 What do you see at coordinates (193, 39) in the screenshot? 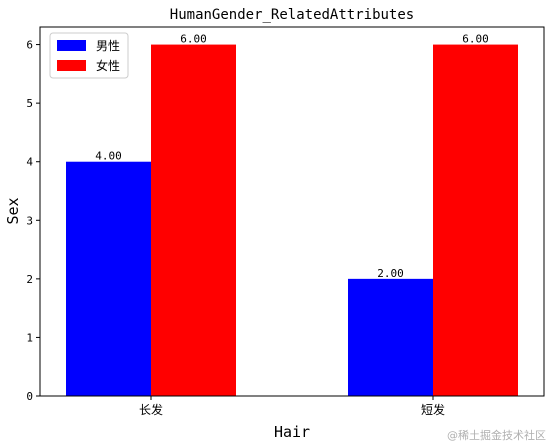
I see `value-label-female-0: 6.00` at bounding box center [193, 39].